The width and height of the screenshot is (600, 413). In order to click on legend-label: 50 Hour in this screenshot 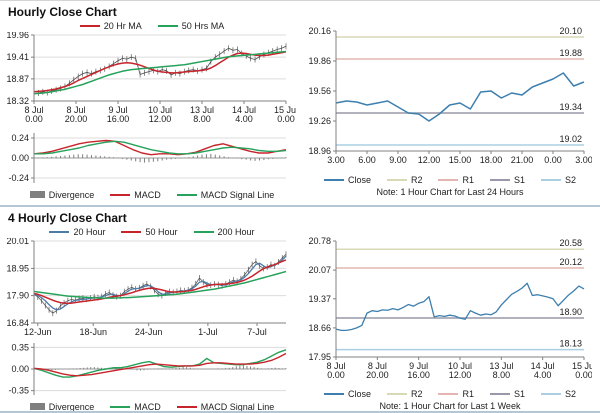, I will do `click(161, 231)`.